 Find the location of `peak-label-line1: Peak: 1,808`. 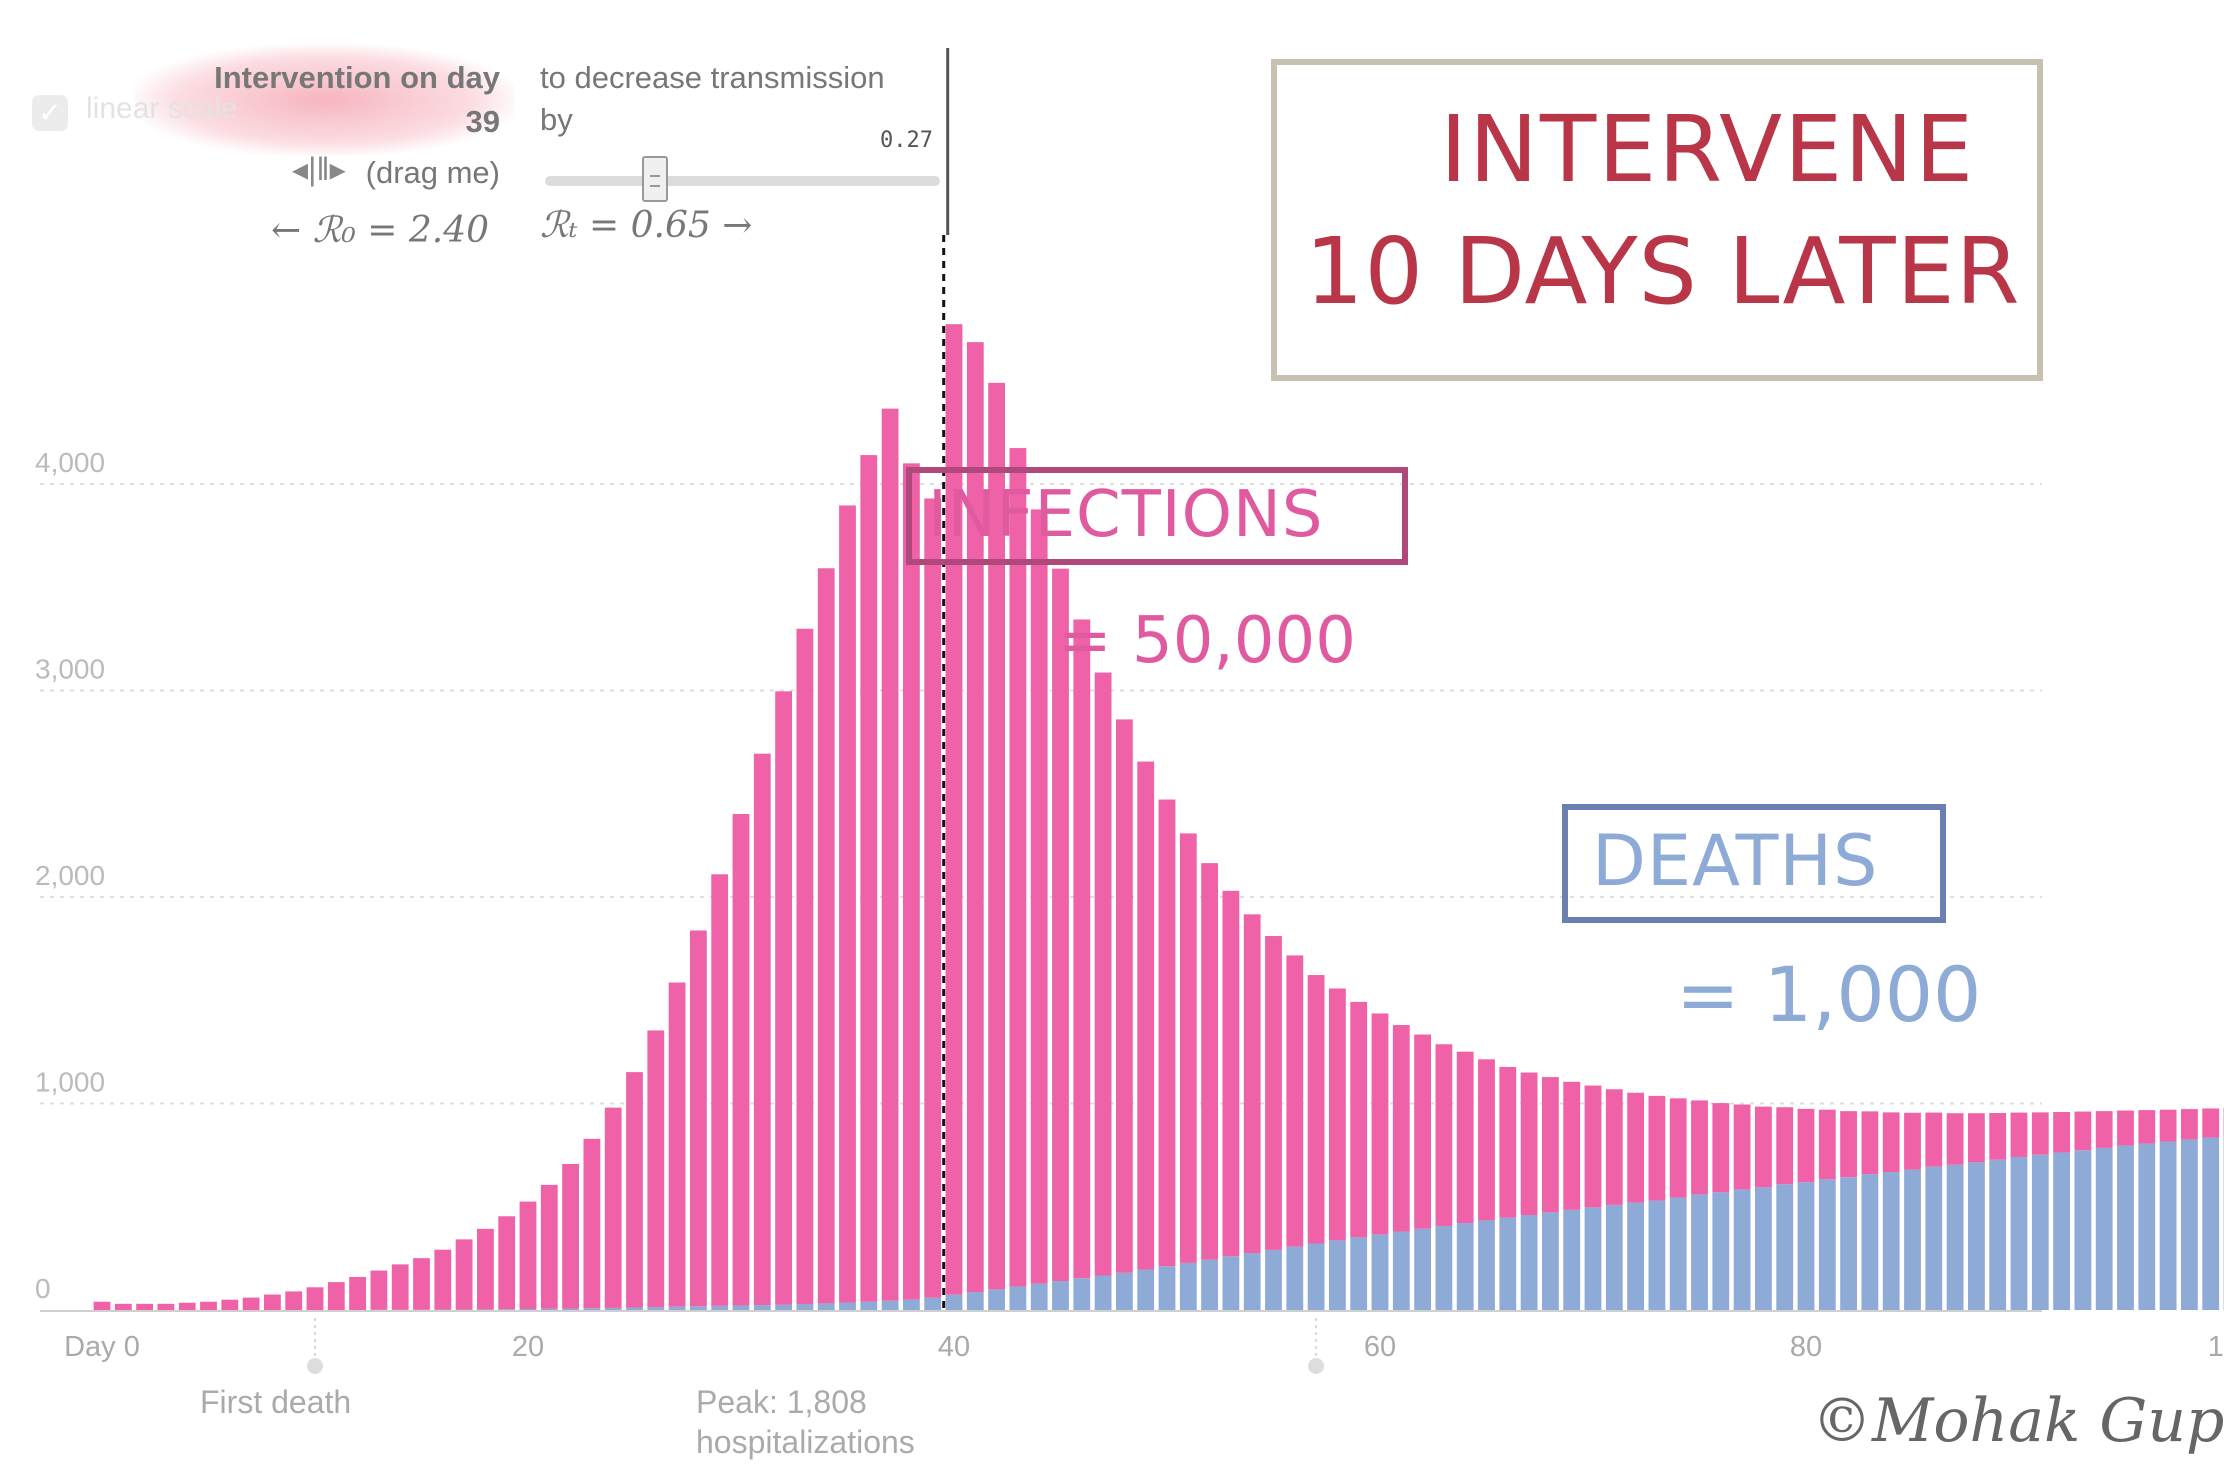

peak-label-line1: Peak: 1,808 is located at coordinates (781, 1402).